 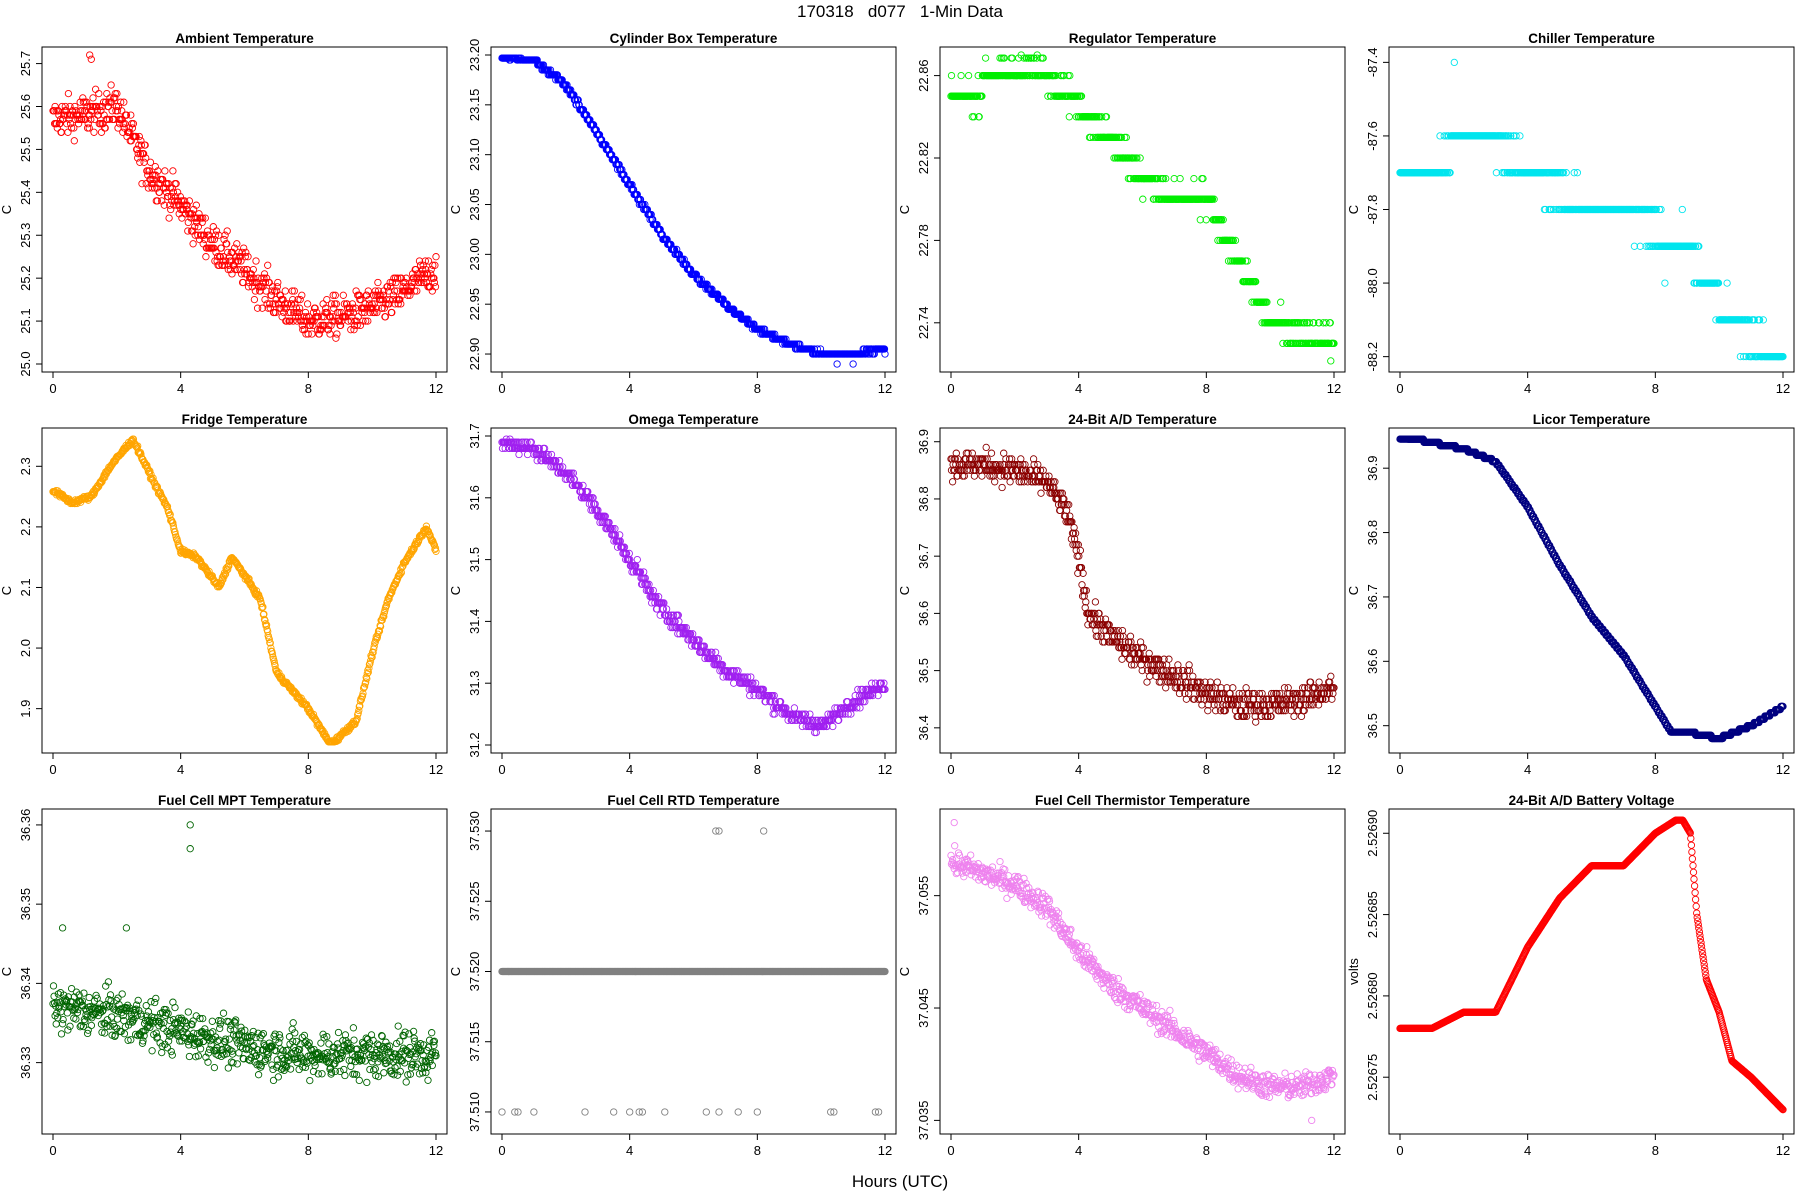 I want to click on y-tick-label: 22.82, so click(x=923, y=158).